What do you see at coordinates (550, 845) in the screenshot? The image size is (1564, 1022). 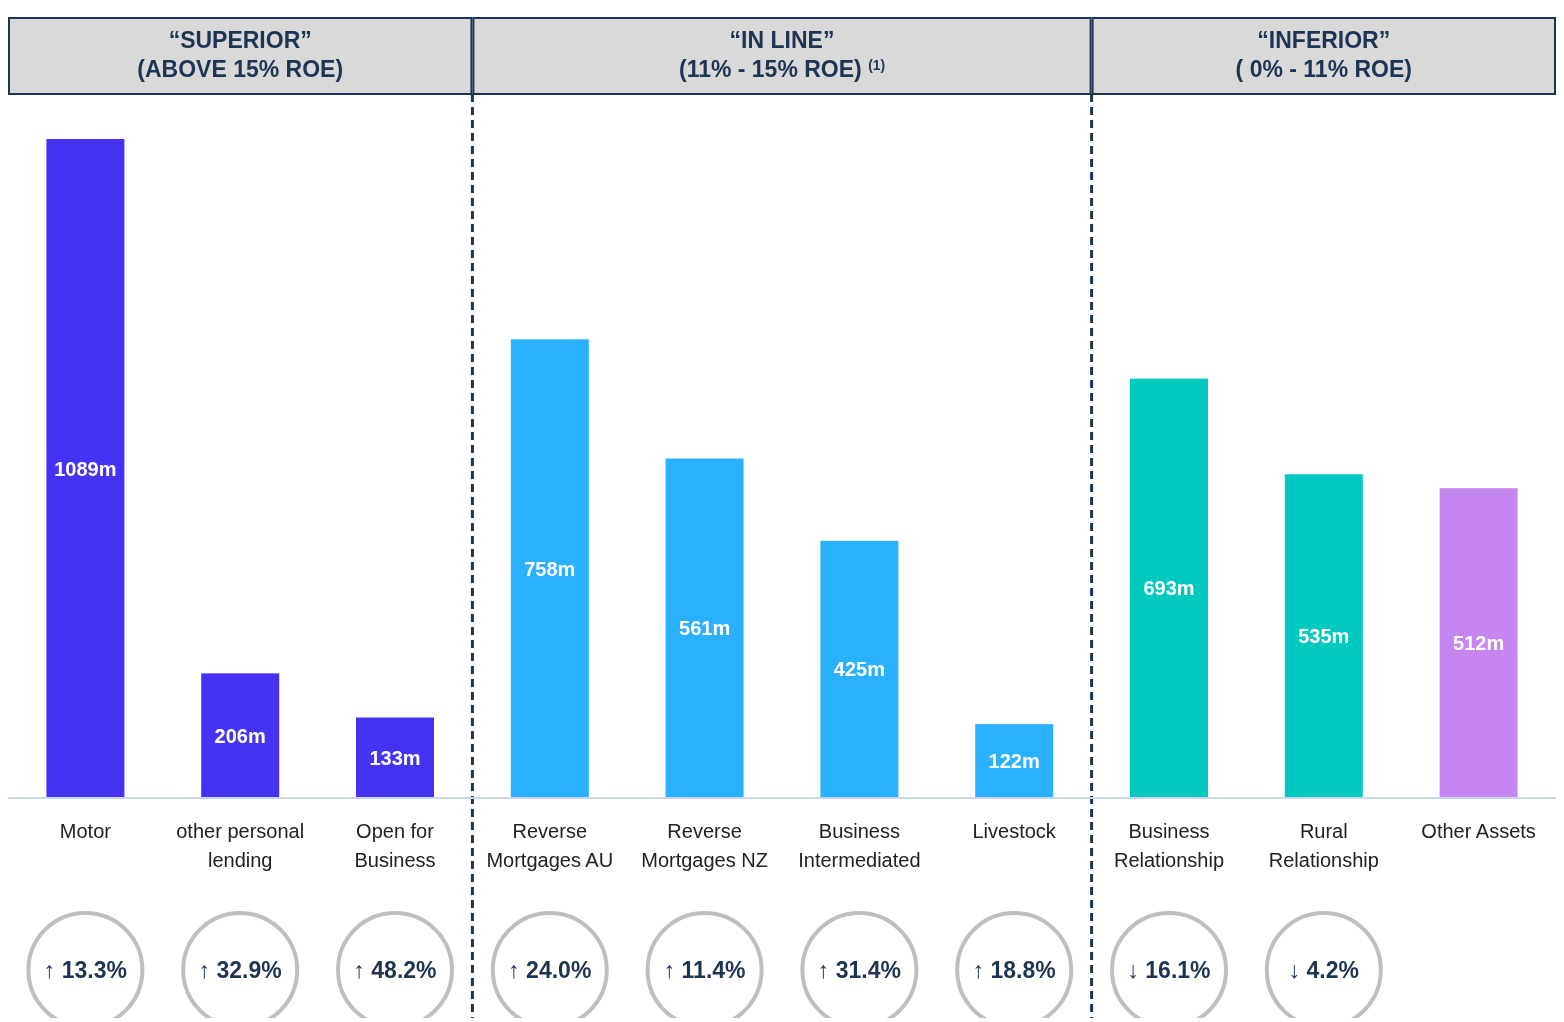 I see `x-tick-label: Reverse Mortgages AU` at bounding box center [550, 845].